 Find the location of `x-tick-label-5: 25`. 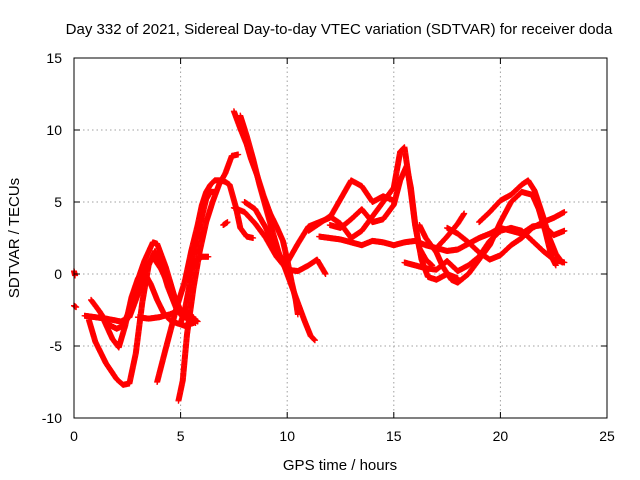

x-tick-label-5: 25 is located at coordinates (607, 436).